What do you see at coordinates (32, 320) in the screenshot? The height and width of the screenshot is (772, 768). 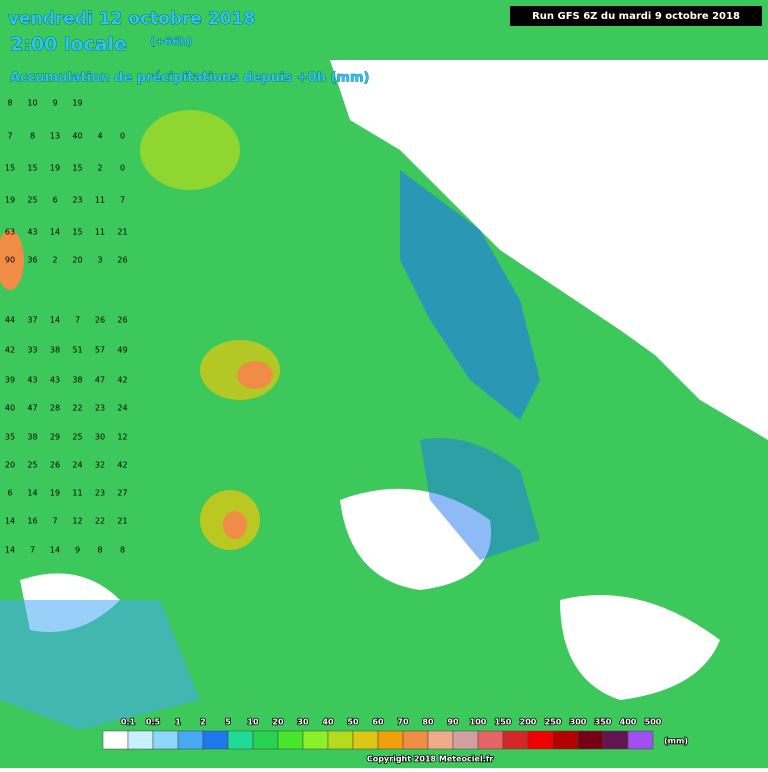 I see `grid-value: 37` at bounding box center [32, 320].